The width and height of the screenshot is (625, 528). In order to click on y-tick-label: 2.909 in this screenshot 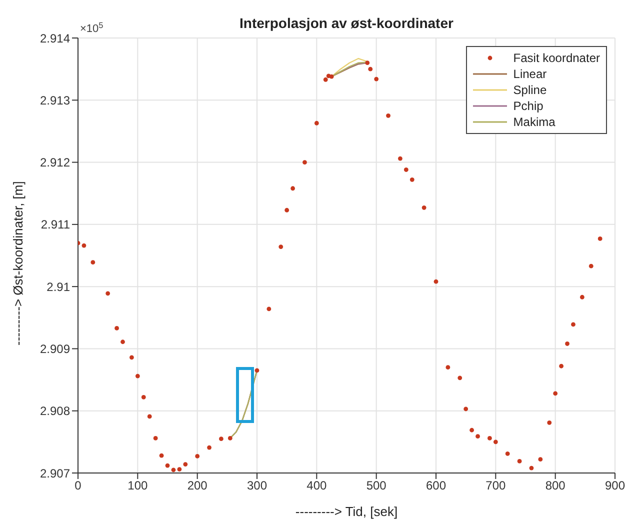, I will do `click(55, 349)`.